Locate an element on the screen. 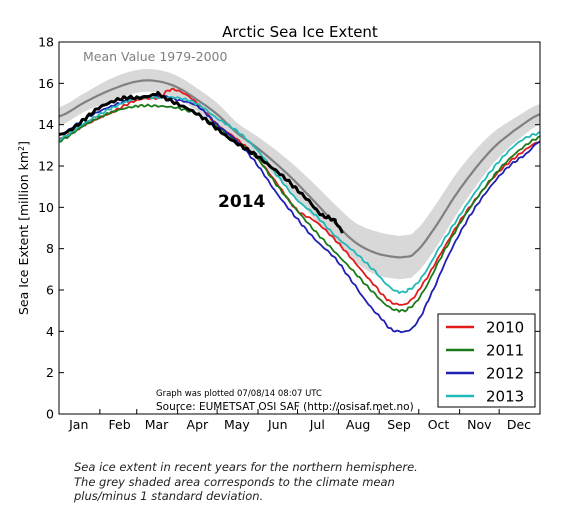  x-tick-label: Aug is located at coordinates (358, 424).